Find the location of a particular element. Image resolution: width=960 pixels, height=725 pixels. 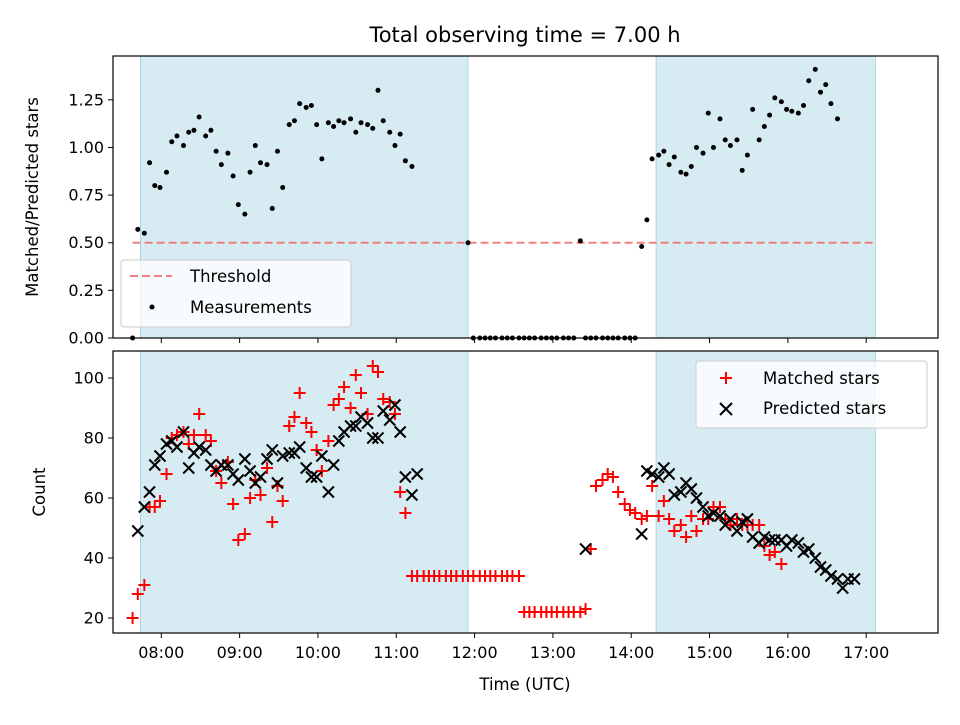

legend-threshold-label: Threshold is located at coordinates (230, 276).